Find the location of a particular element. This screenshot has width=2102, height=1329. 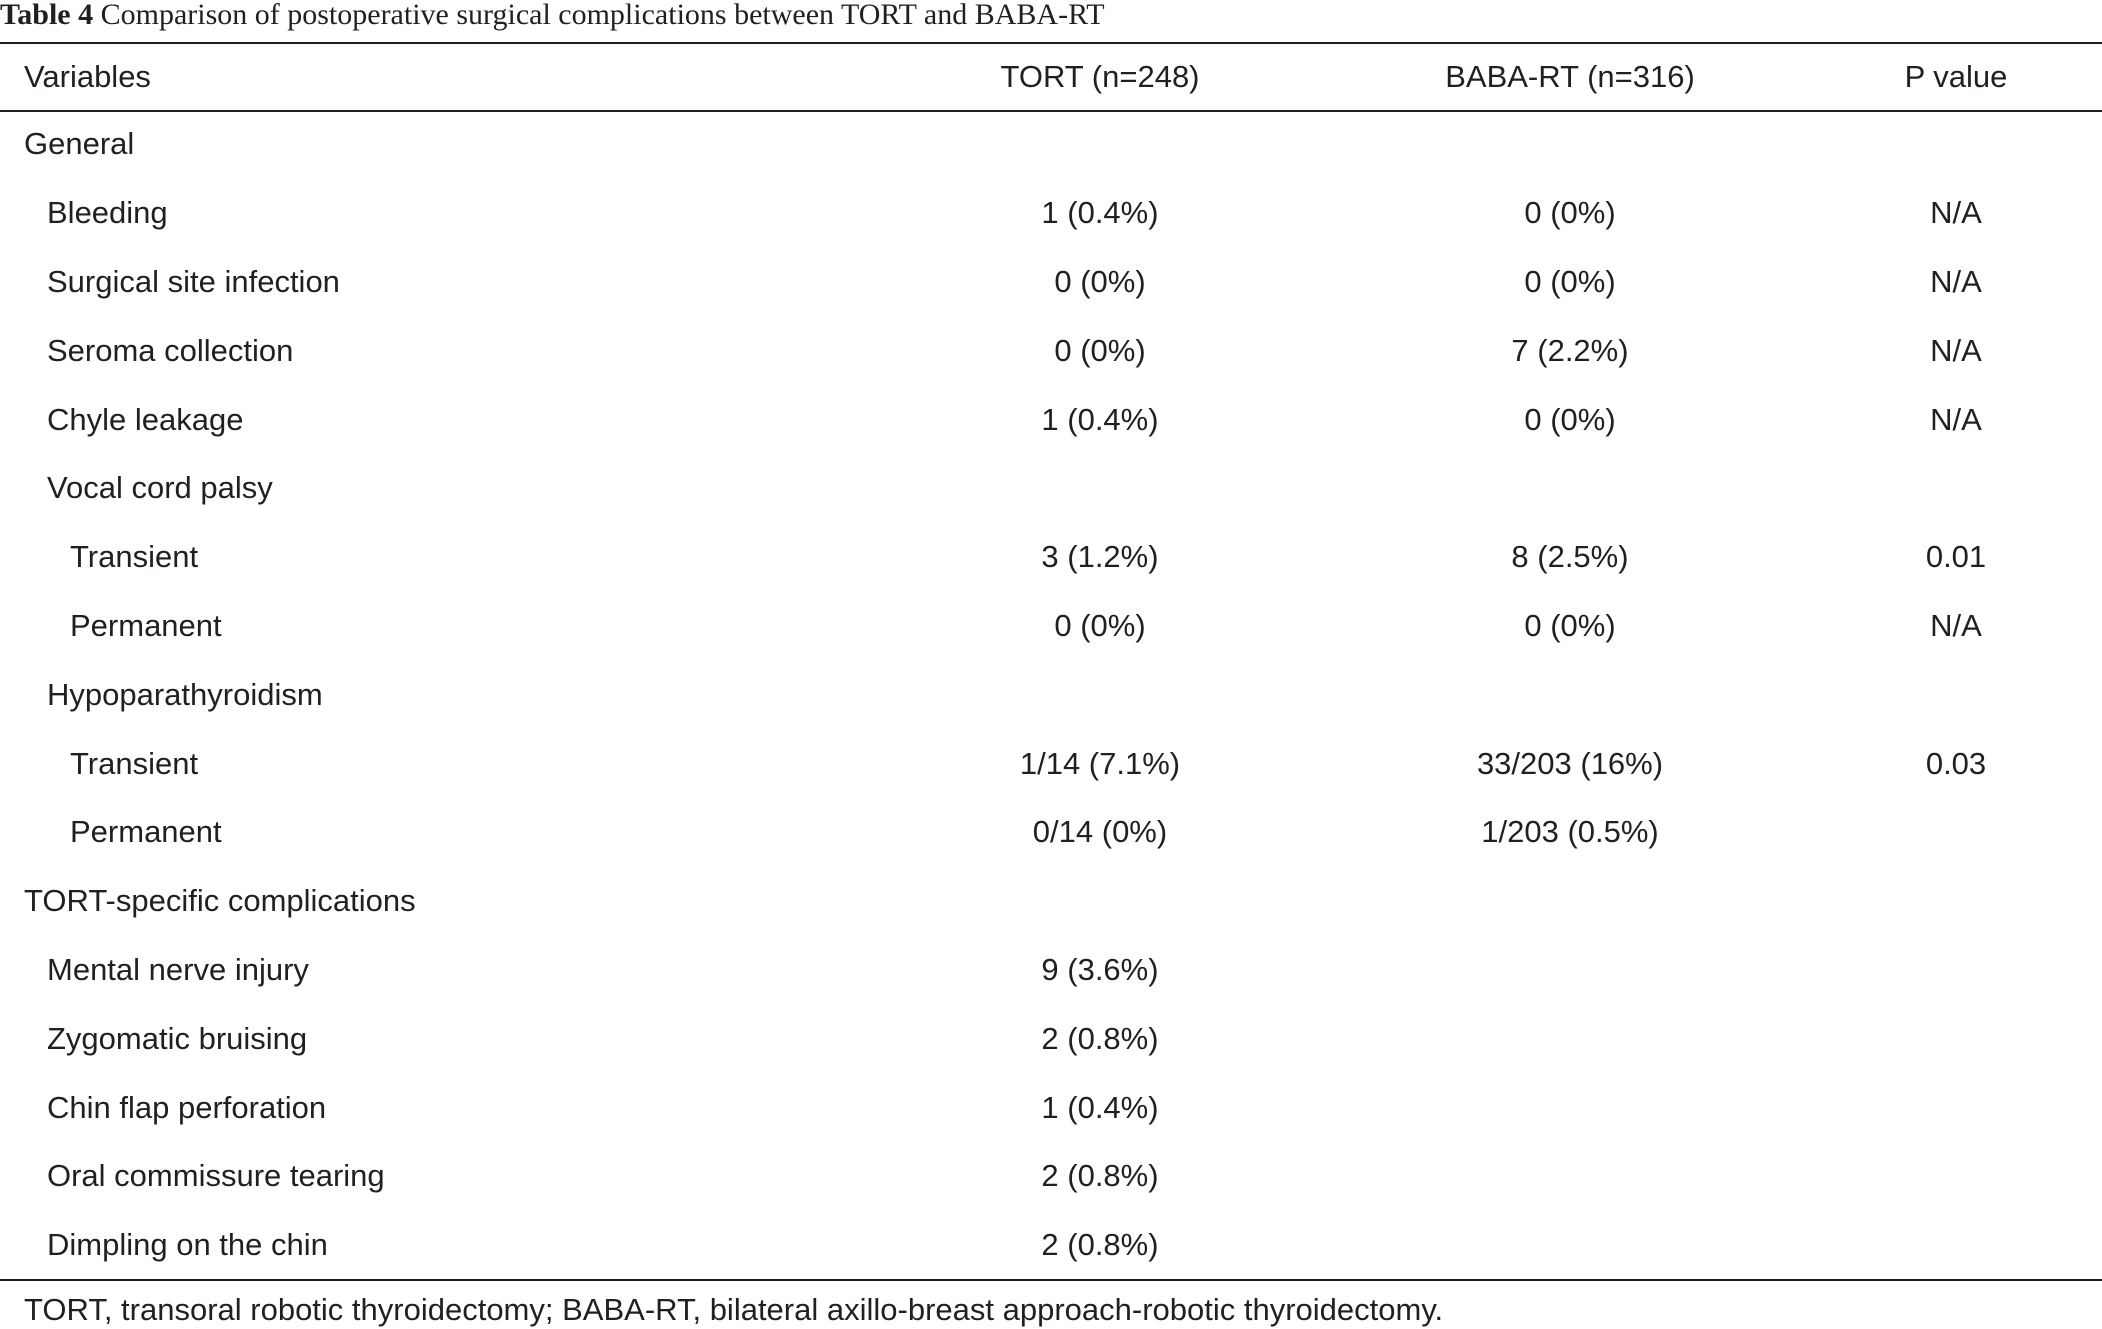

table-row: Surgical site infection 0 (0%) 0 (0%) N/A is located at coordinates (1051, 282).